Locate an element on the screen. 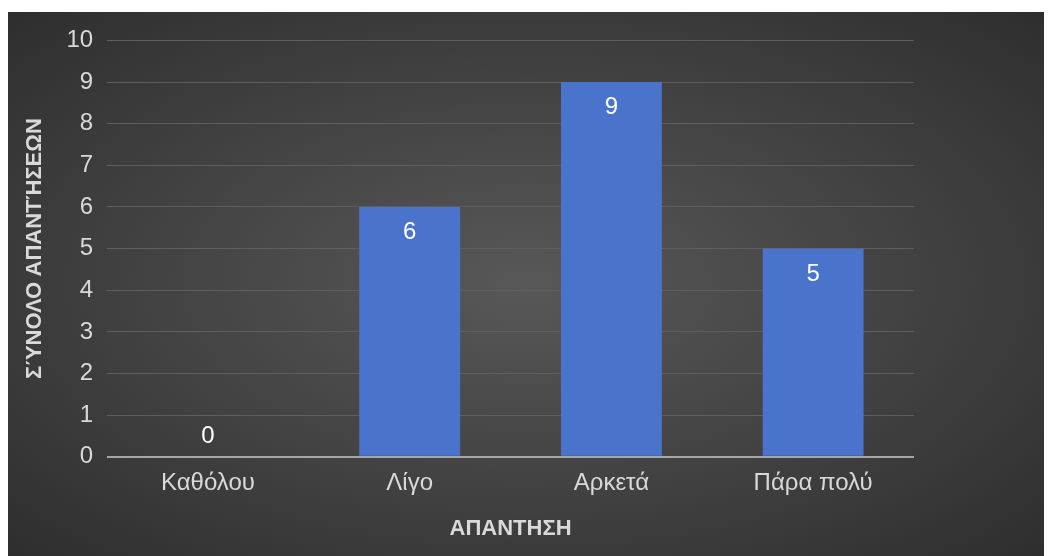 This screenshot has height=556, width=1051. x-tick-label: Καθόλου is located at coordinates (207, 481).